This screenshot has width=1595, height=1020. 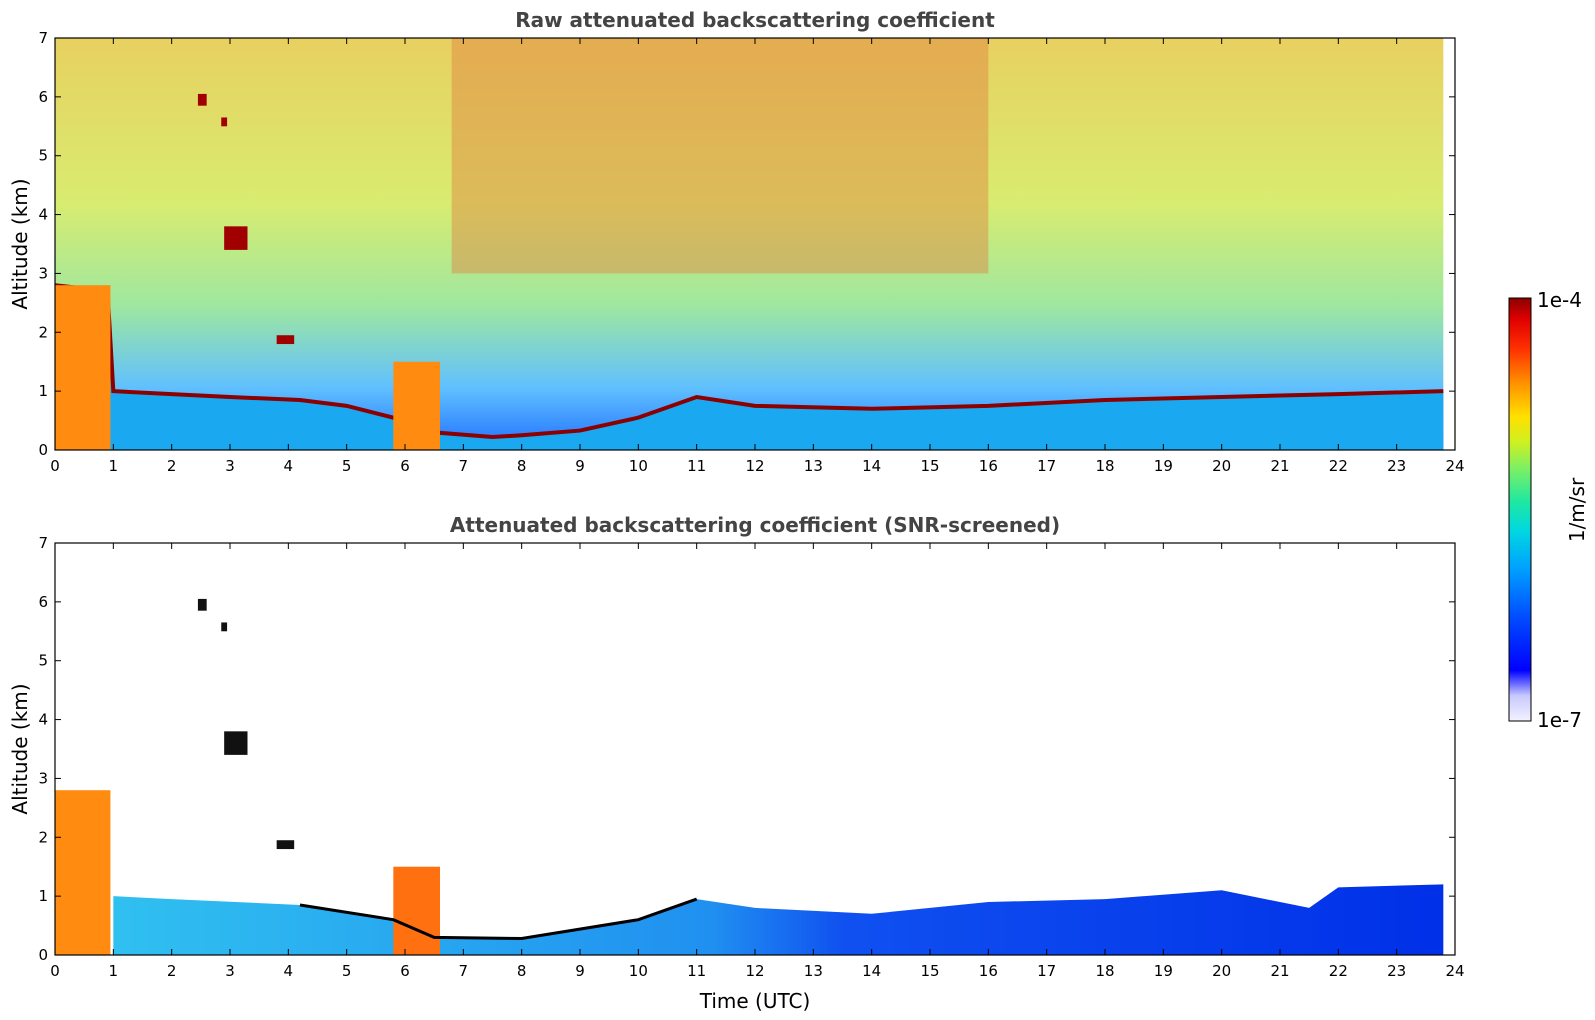 What do you see at coordinates (1104, 971) in the screenshot?
I see `screened-x-tick-label: 18` at bounding box center [1104, 971].